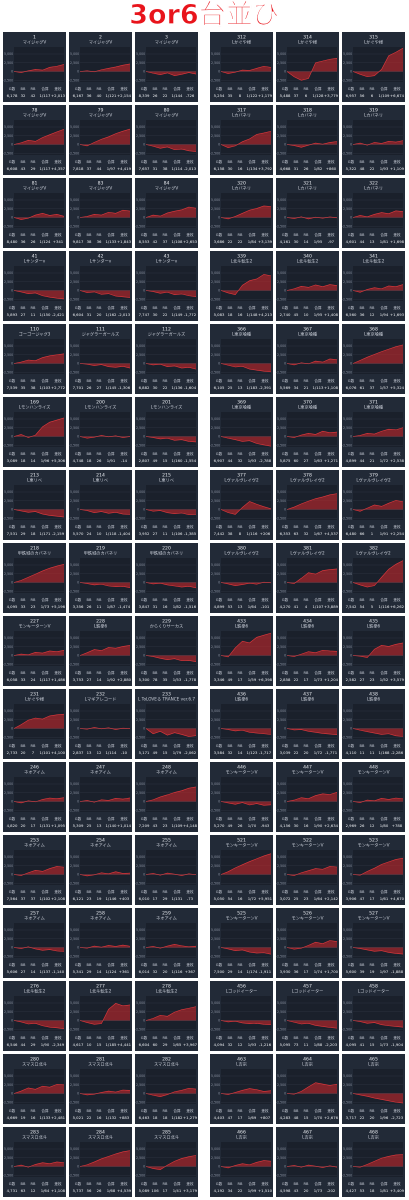  I want to click on stat-value: 1/73, so click(318, 1190).